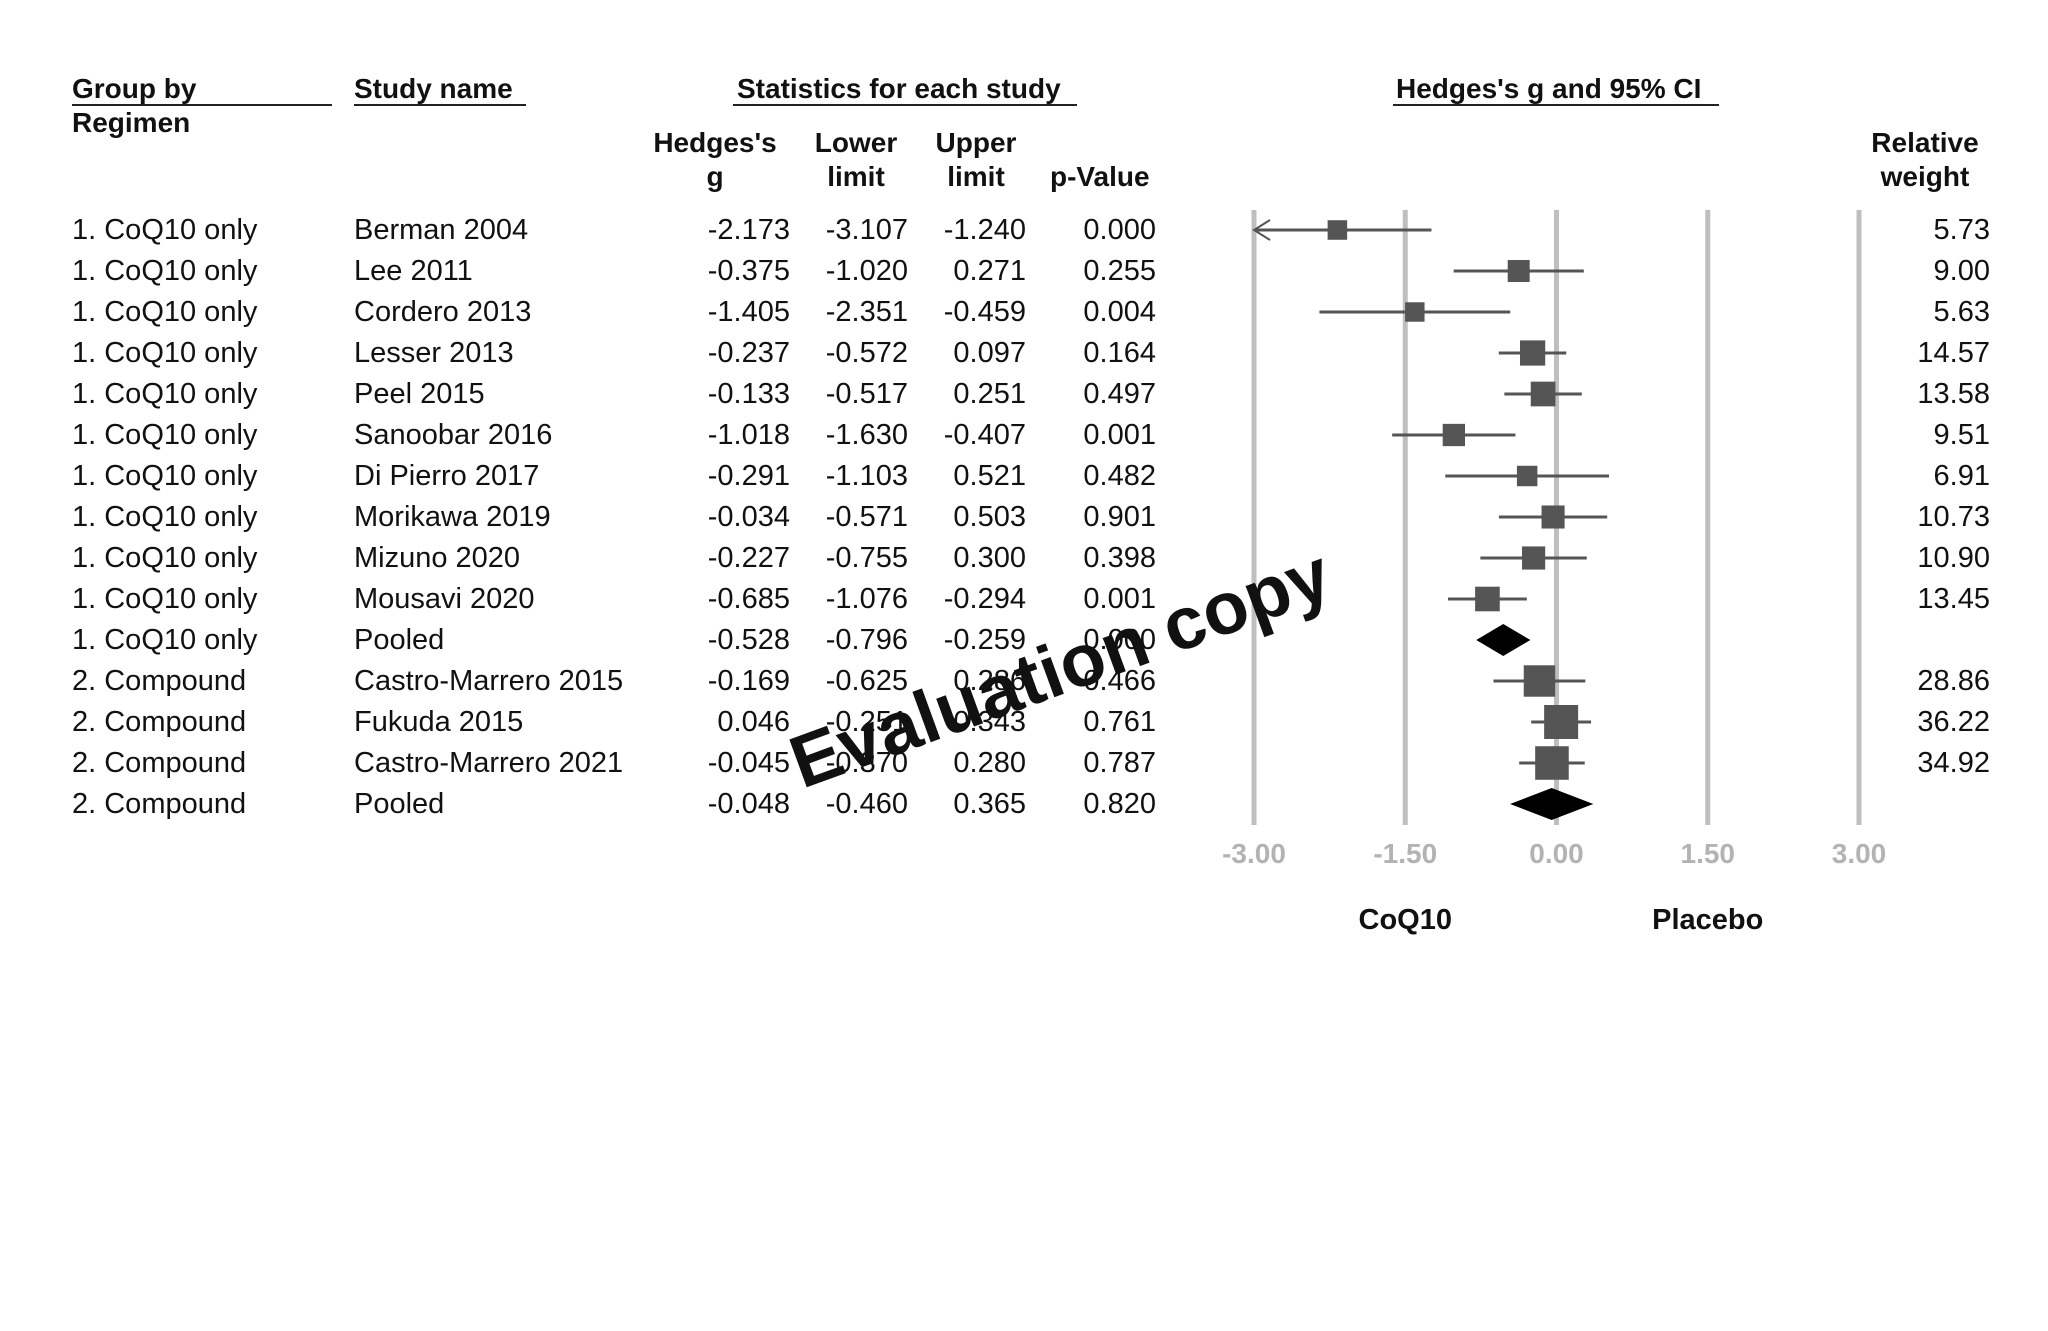 The width and height of the screenshot is (2048, 1331). I want to click on header-lower-line2: limit, so click(856, 176).